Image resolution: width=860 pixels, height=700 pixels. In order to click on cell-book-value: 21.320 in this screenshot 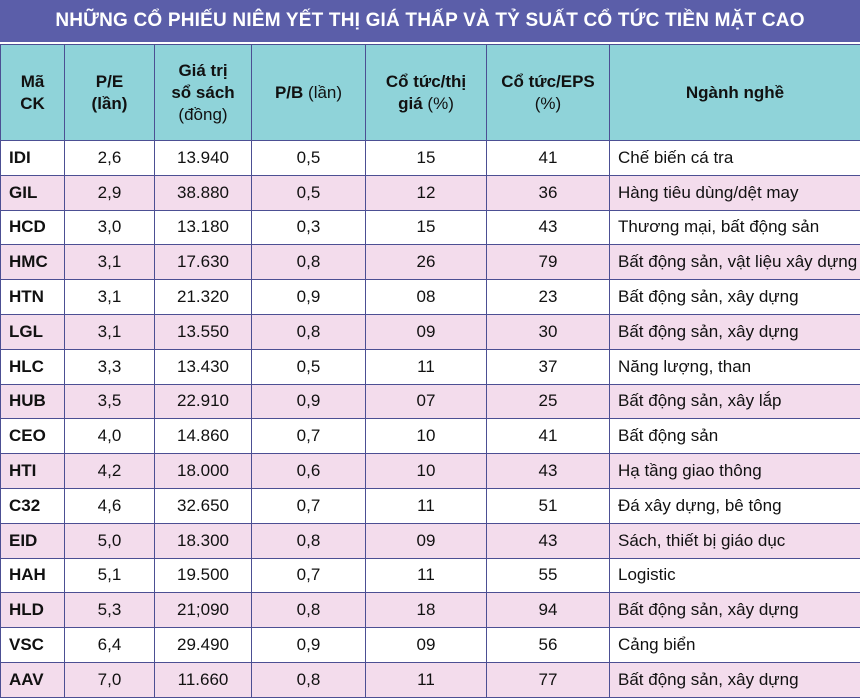, I will do `click(203, 297)`.